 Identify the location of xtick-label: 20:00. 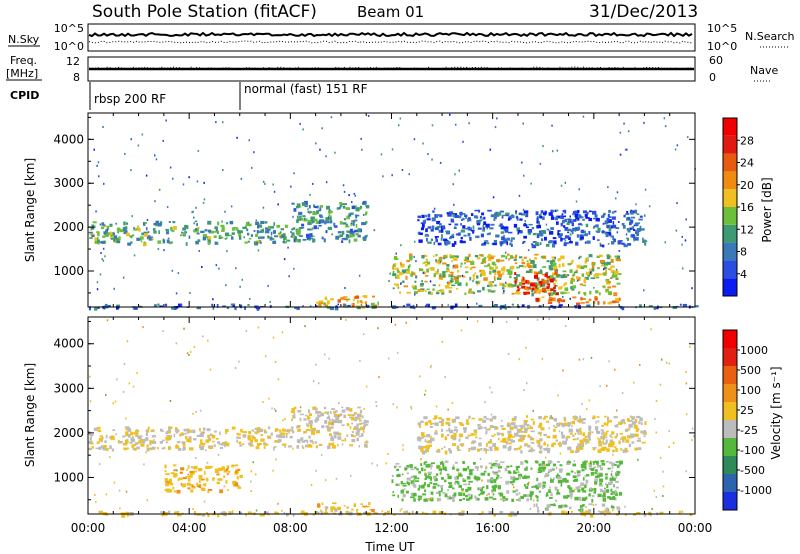
(594, 528).